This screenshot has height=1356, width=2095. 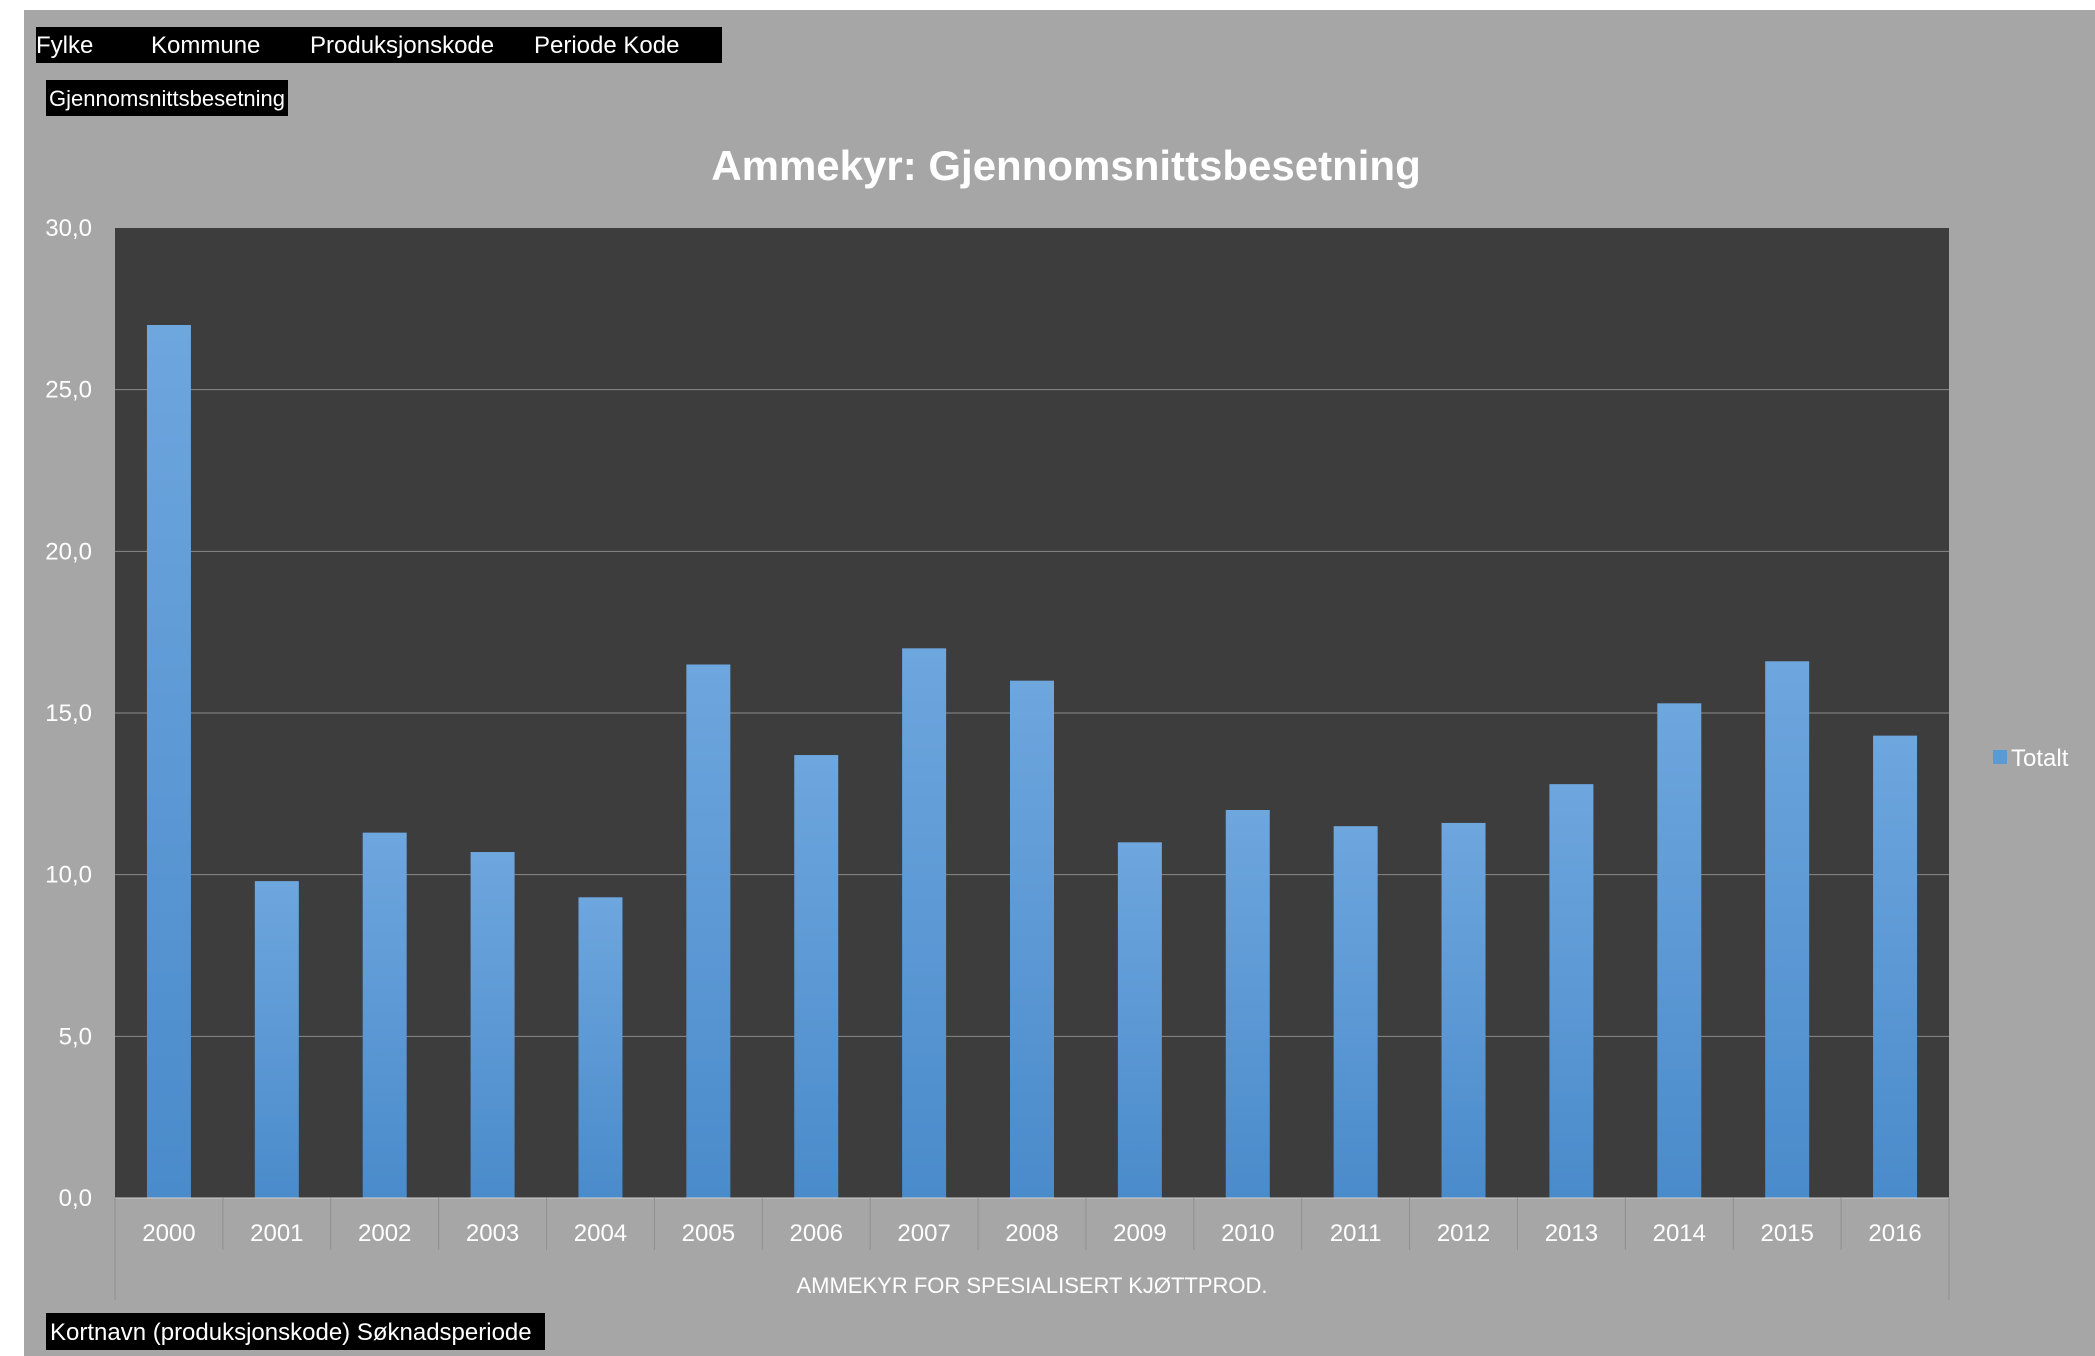 I want to click on filter-periode-kode-button: Periode Kode, so click(x=607, y=45).